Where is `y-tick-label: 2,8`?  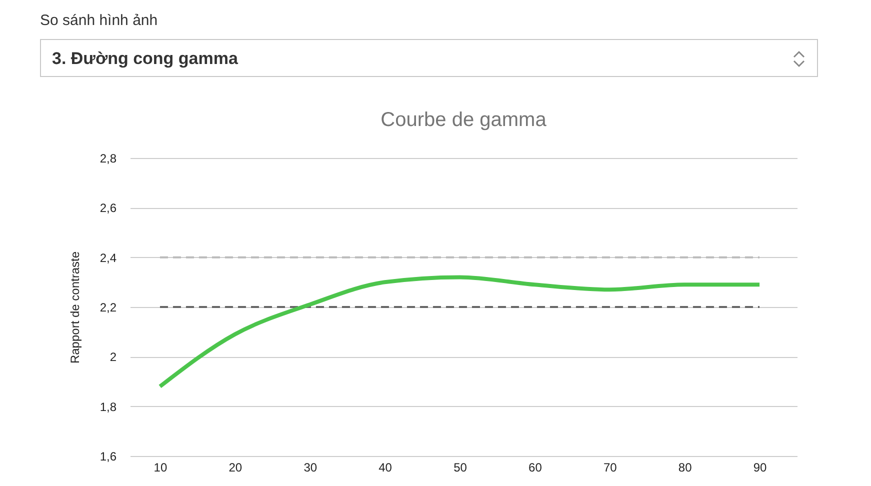 y-tick-label: 2,8 is located at coordinates (108, 159).